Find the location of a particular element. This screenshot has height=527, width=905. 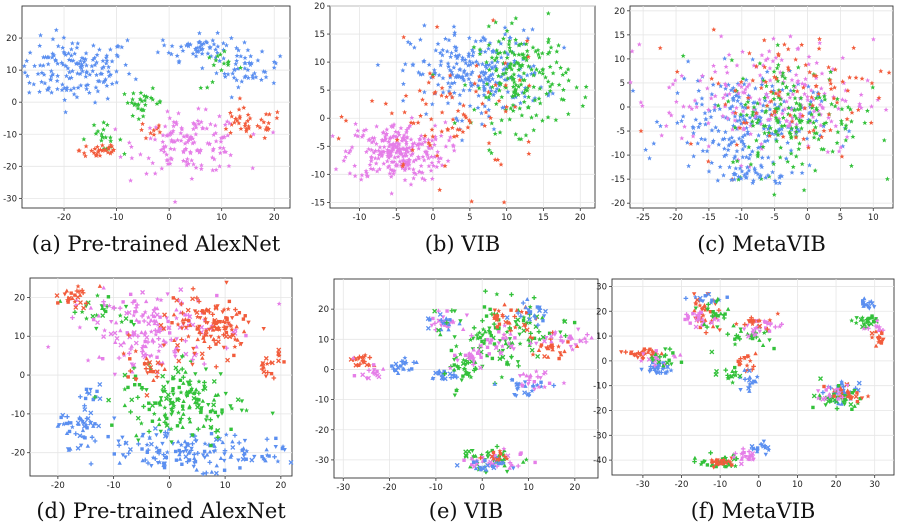

x-tick-label: -5 is located at coordinates (396, 218).